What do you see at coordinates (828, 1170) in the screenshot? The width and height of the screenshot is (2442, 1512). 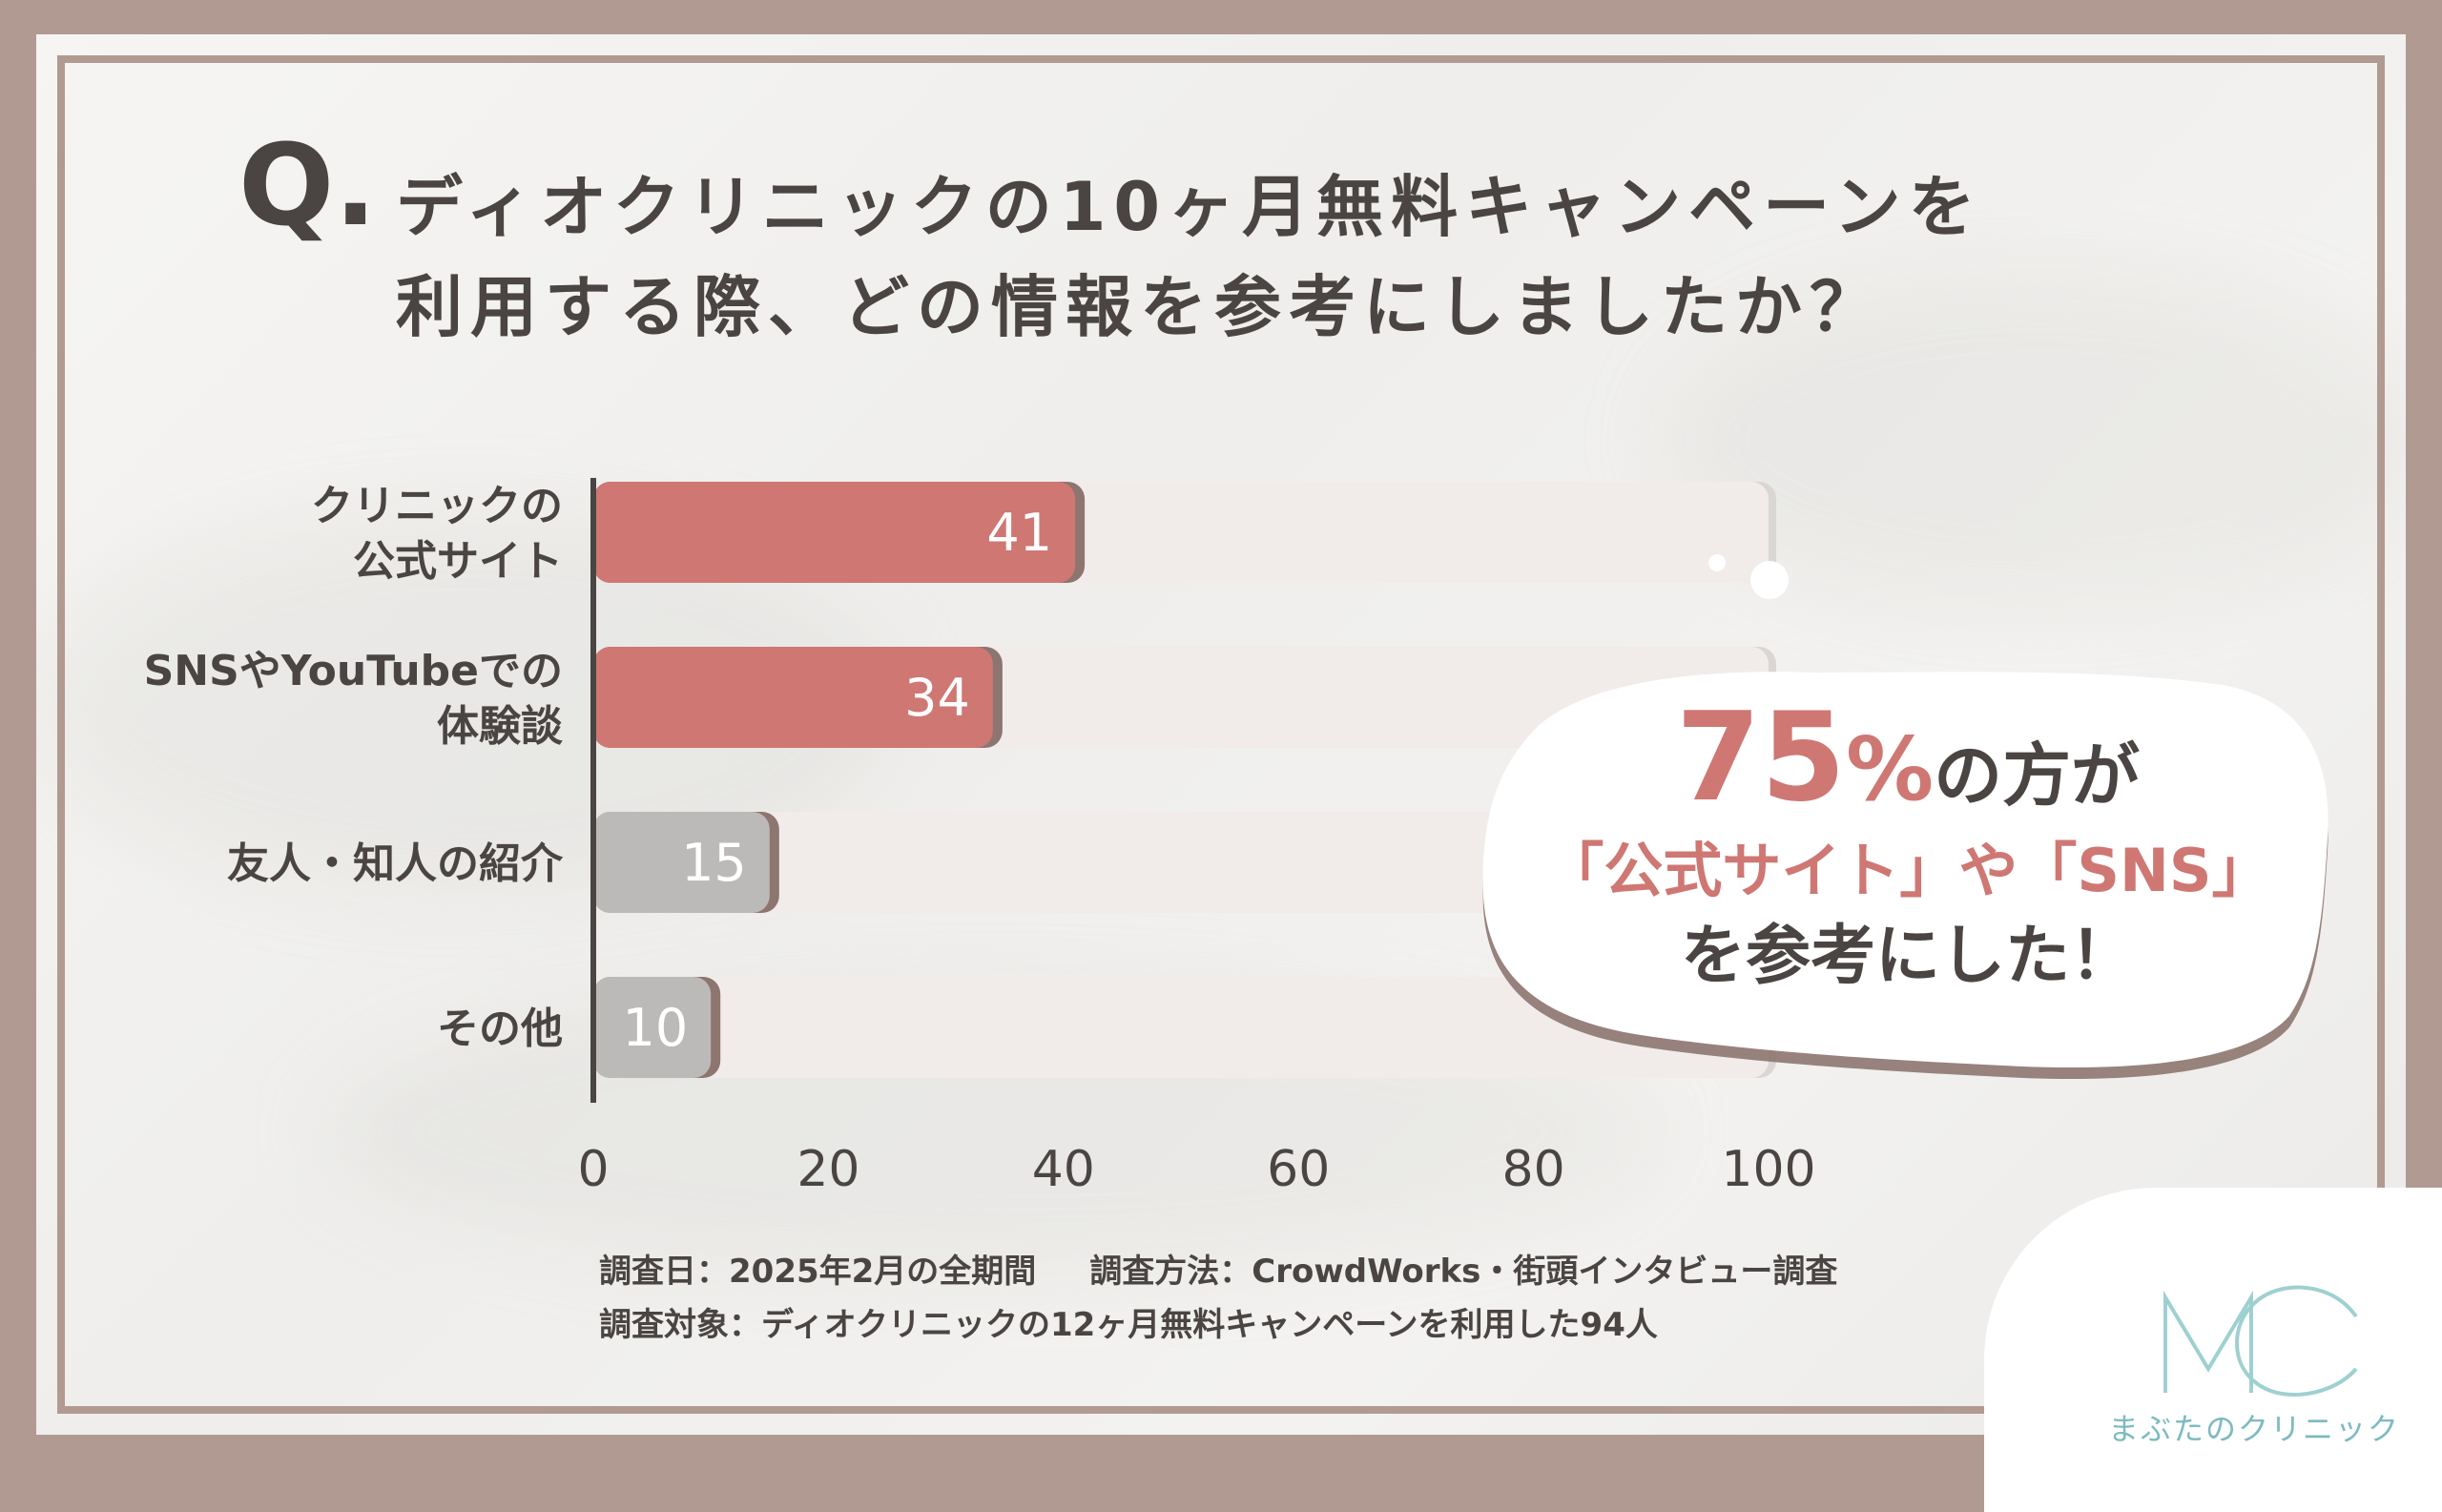 I see `x-tick-label: 20` at bounding box center [828, 1170].